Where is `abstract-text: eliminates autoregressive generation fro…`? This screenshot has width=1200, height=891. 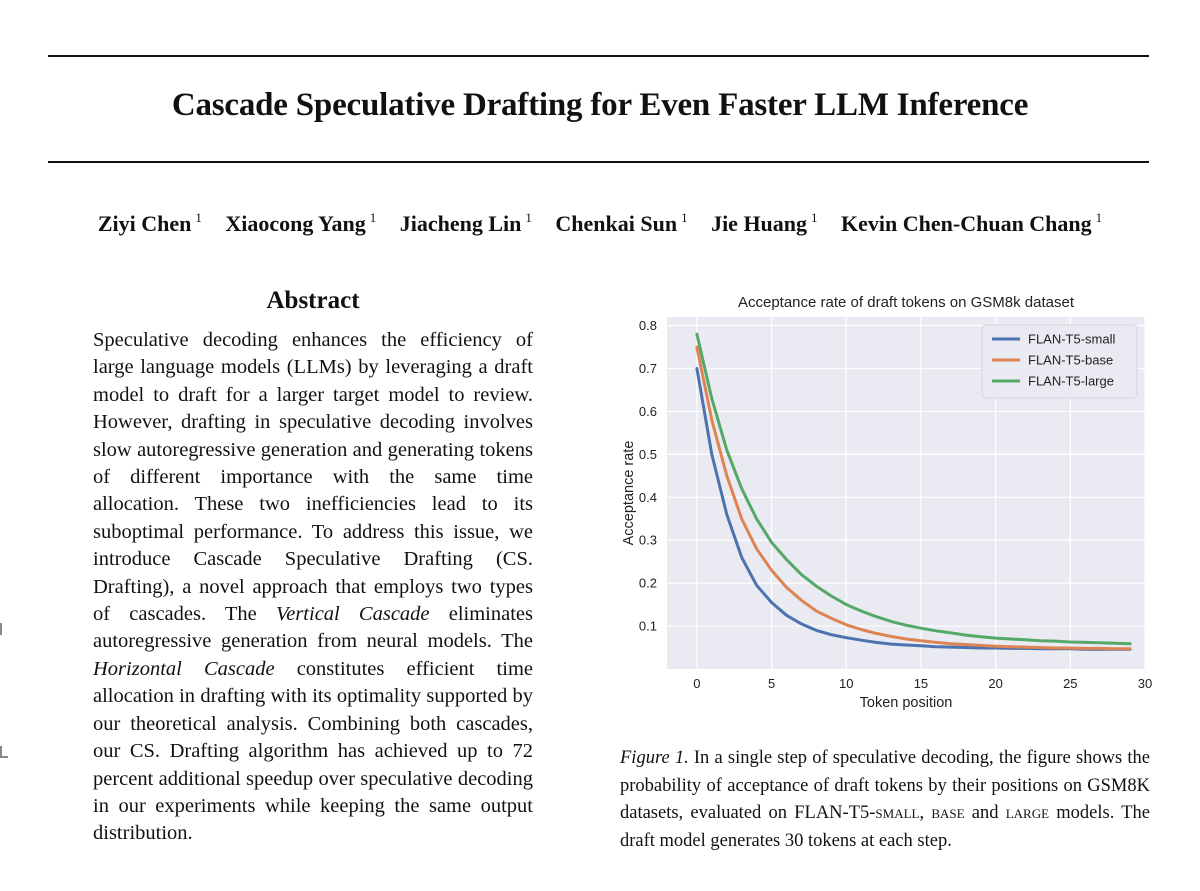 abstract-text: eliminates autoregressive generation fro… is located at coordinates (313, 628).